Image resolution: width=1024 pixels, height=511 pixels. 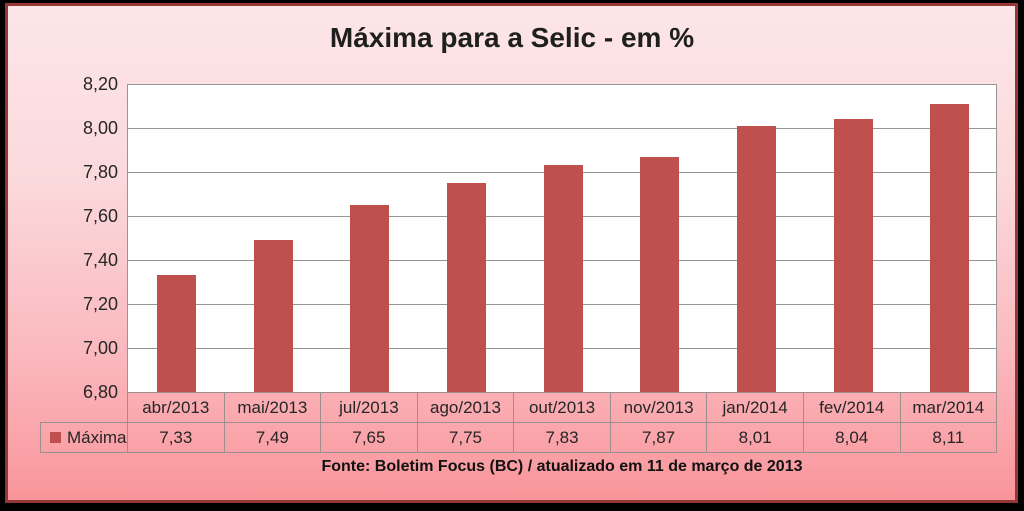 I want to click on x-axis-label: ago/2013, so click(x=466, y=407).